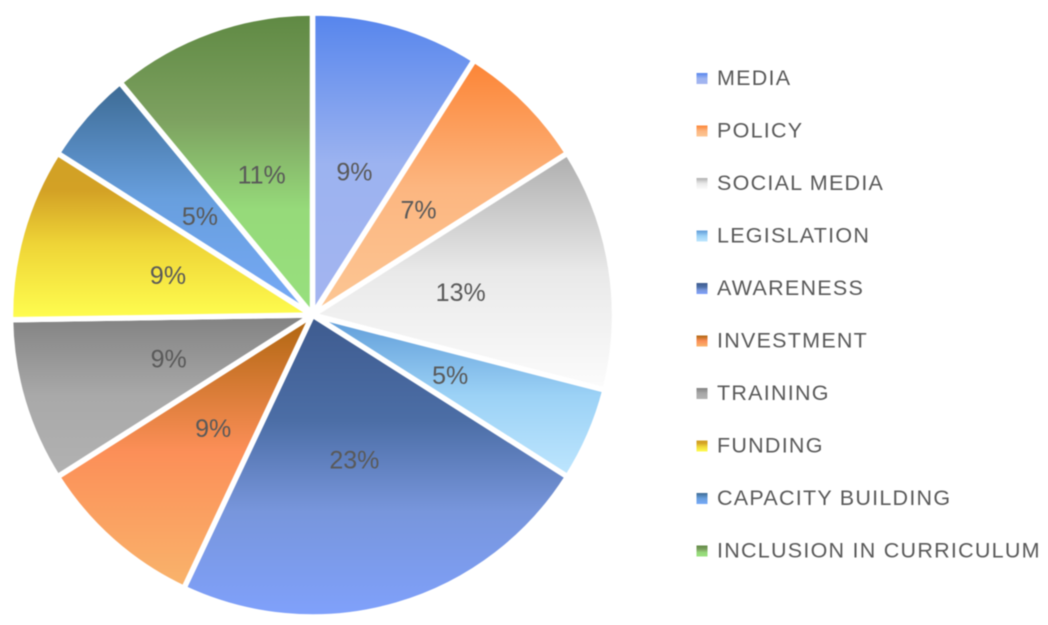 Image resolution: width=1048 pixels, height=625 pixels. I want to click on svg-text: INCLUSION IN CURRICULUM, so click(879, 551).